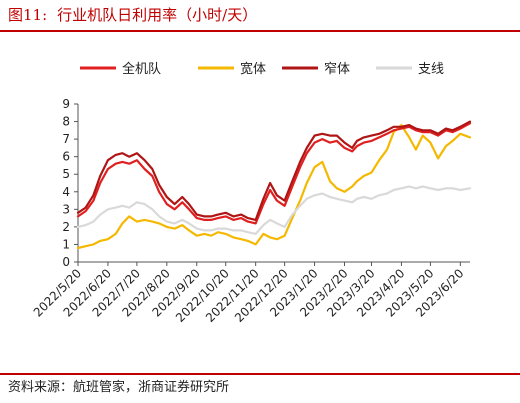 This screenshot has width=520, height=403. Describe the element at coordinates (337, 69) in the screenshot. I see `legend-label-2: 窄体` at that location.